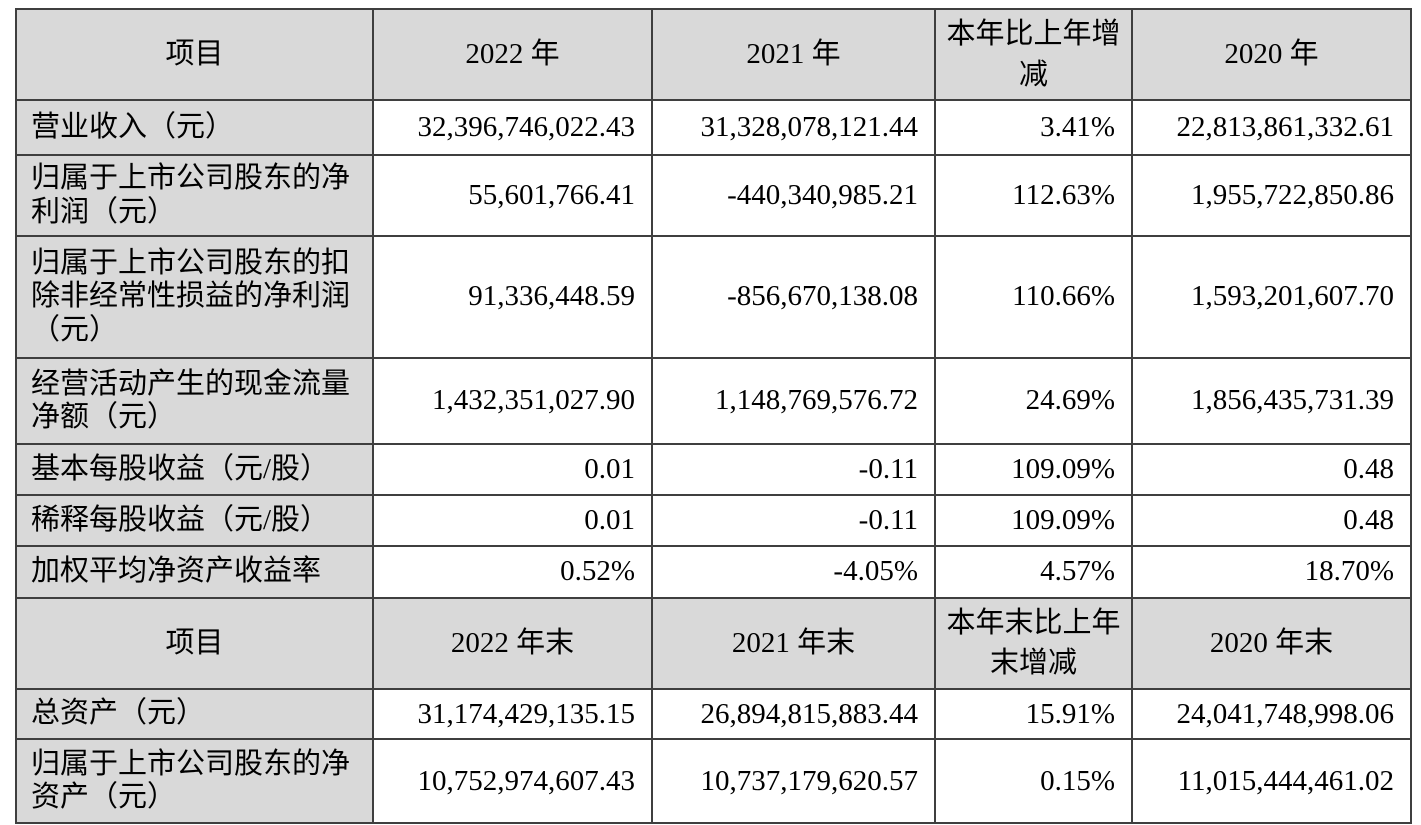 Image resolution: width=1421 pixels, height=825 pixels. What do you see at coordinates (1033, 781) in the screenshot?
I see `value-change: 0.15%` at bounding box center [1033, 781].